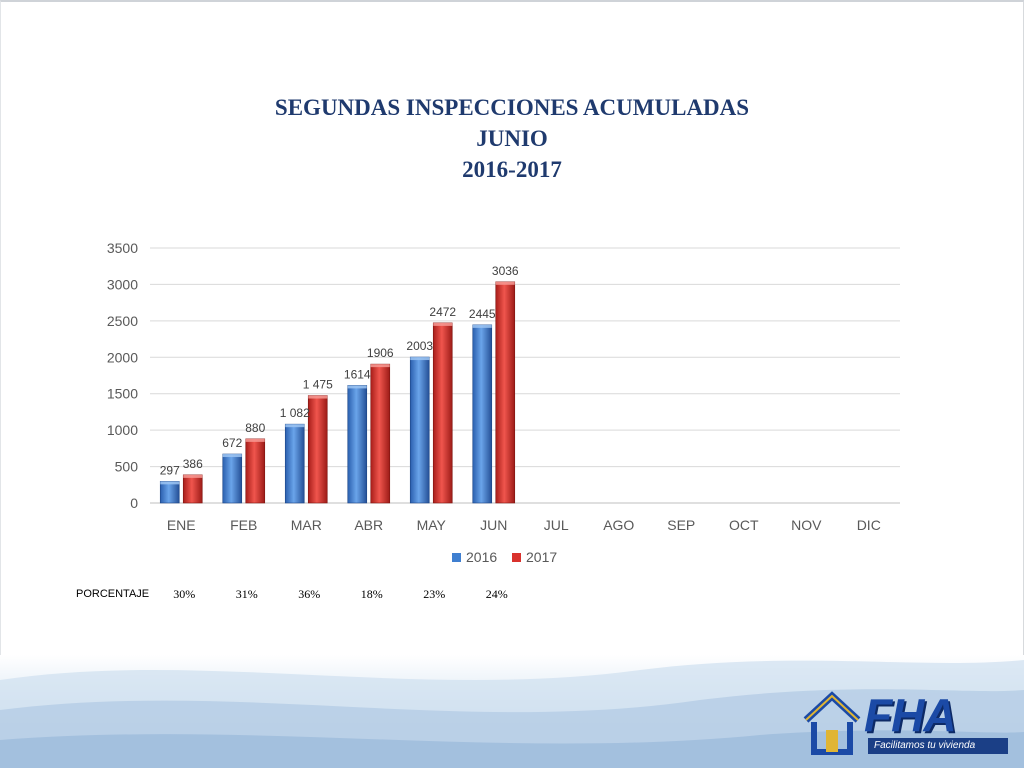 The height and width of the screenshot is (768, 1024). Describe the element at coordinates (432, 525) in the screenshot. I see `x-tick-label: MAY` at that location.